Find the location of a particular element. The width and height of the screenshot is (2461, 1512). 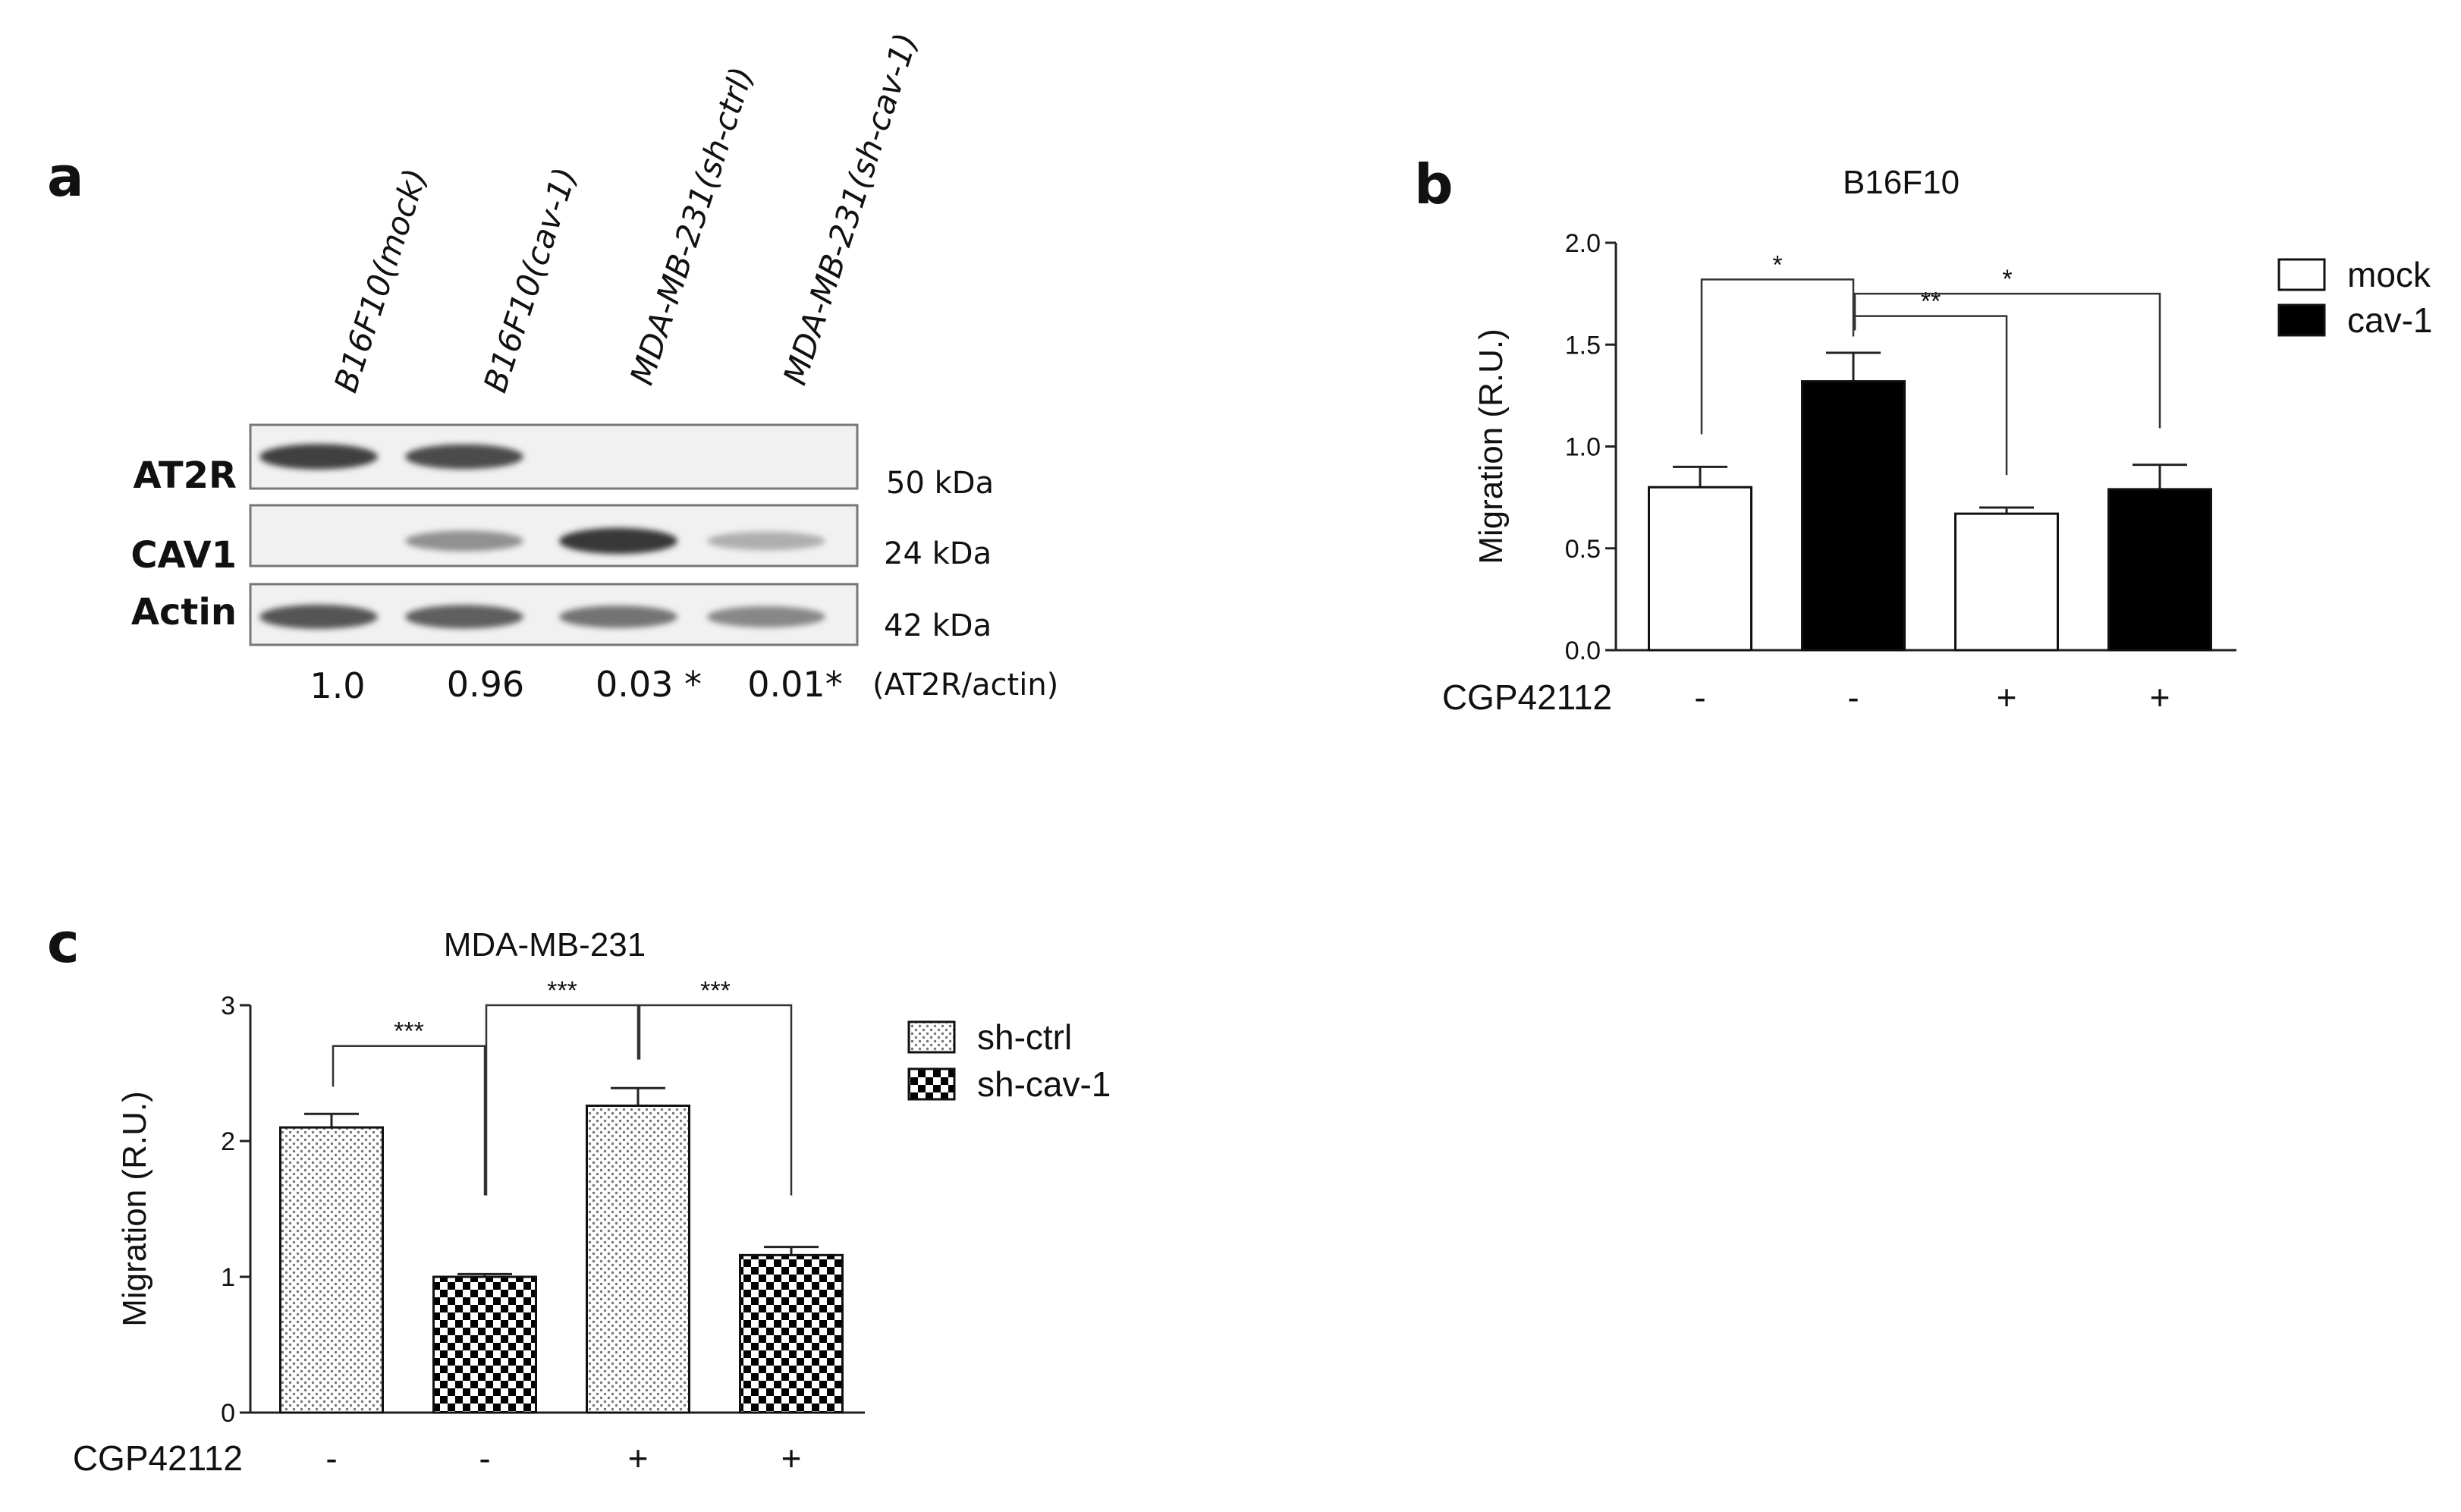

lane-label-1: B16F10(mock) is located at coordinates (380, 280).